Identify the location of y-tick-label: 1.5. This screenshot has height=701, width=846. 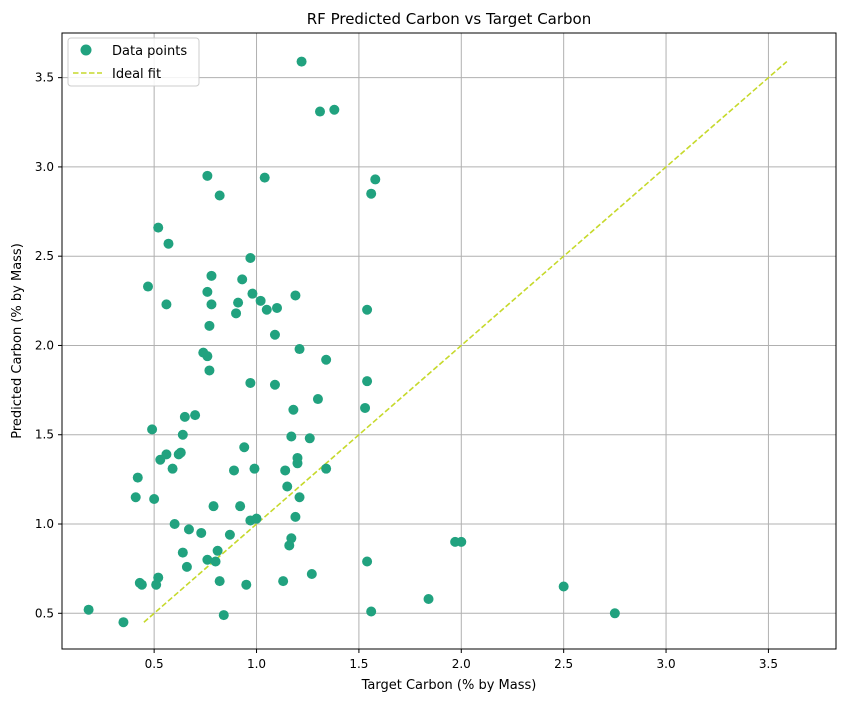
(44, 435).